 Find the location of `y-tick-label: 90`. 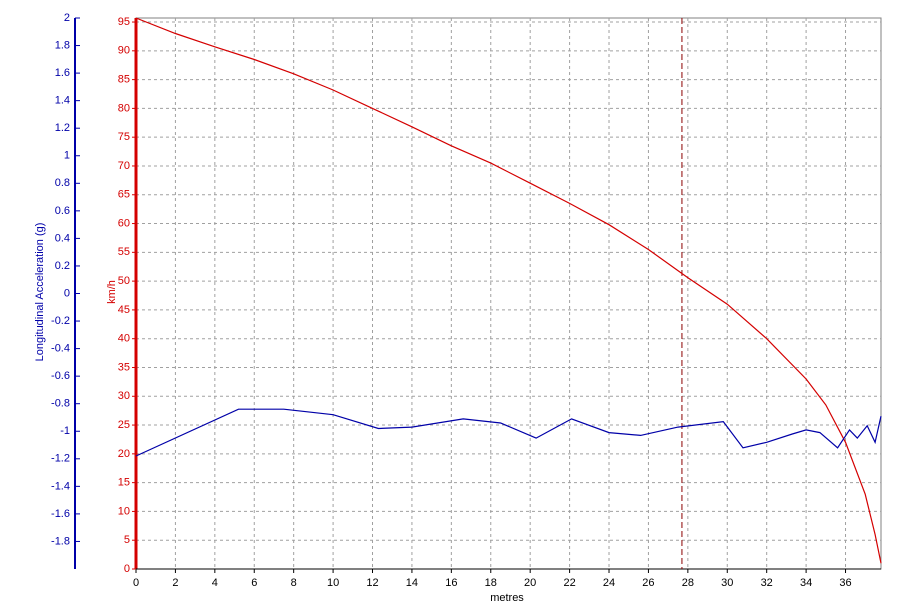

y-tick-label: 90 is located at coordinates (124, 51).